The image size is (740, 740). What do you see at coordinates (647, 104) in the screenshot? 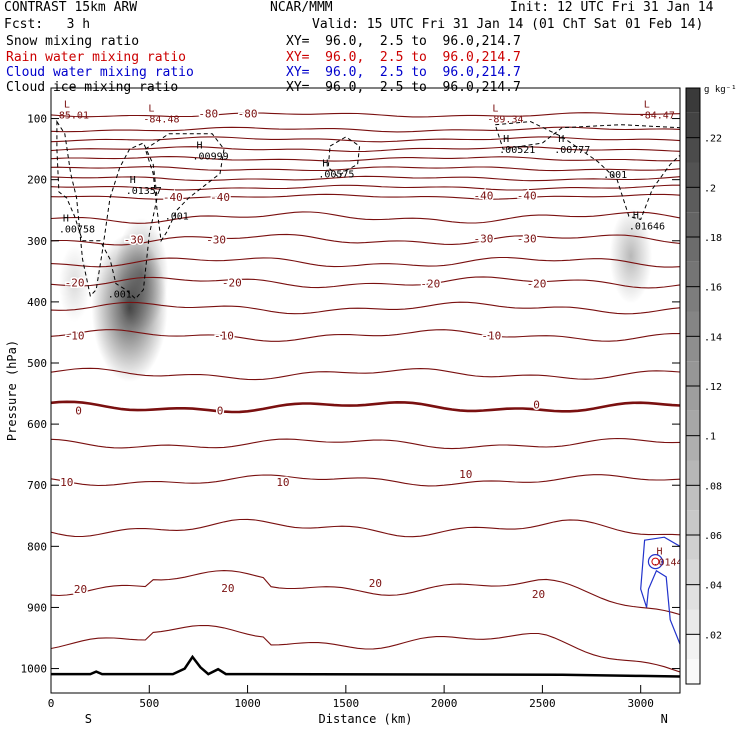
I see `extremum-marker-3: L` at bounding box center [647, 104].